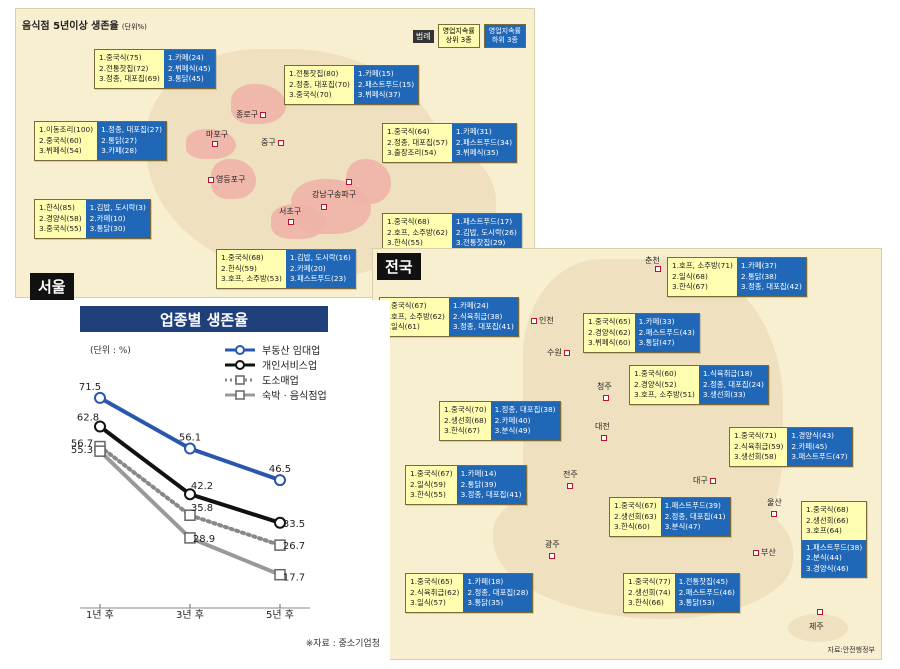 This screenshot has height=669, width=900. What do you see at coordinates (298, 221) in the screenshot?
I see `district-area-seocho` at bounding box center [298, 221].